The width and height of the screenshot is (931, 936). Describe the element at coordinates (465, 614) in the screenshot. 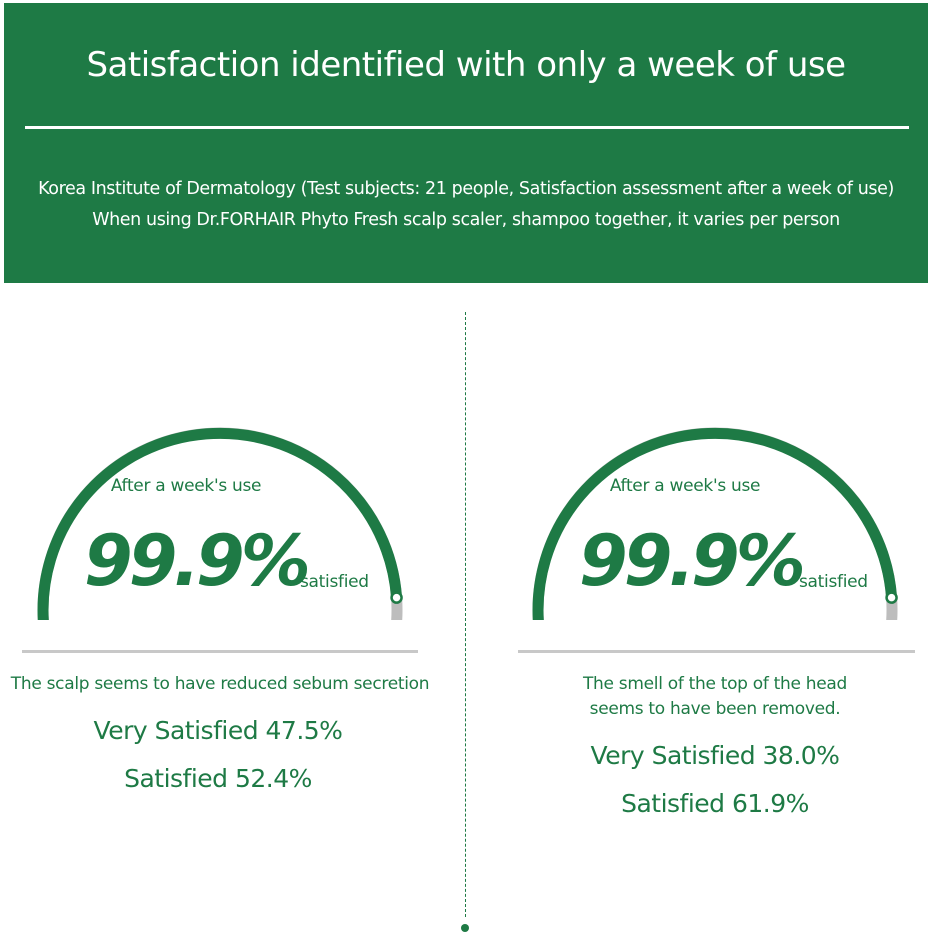

I see `center-dashed-divider` at that location.